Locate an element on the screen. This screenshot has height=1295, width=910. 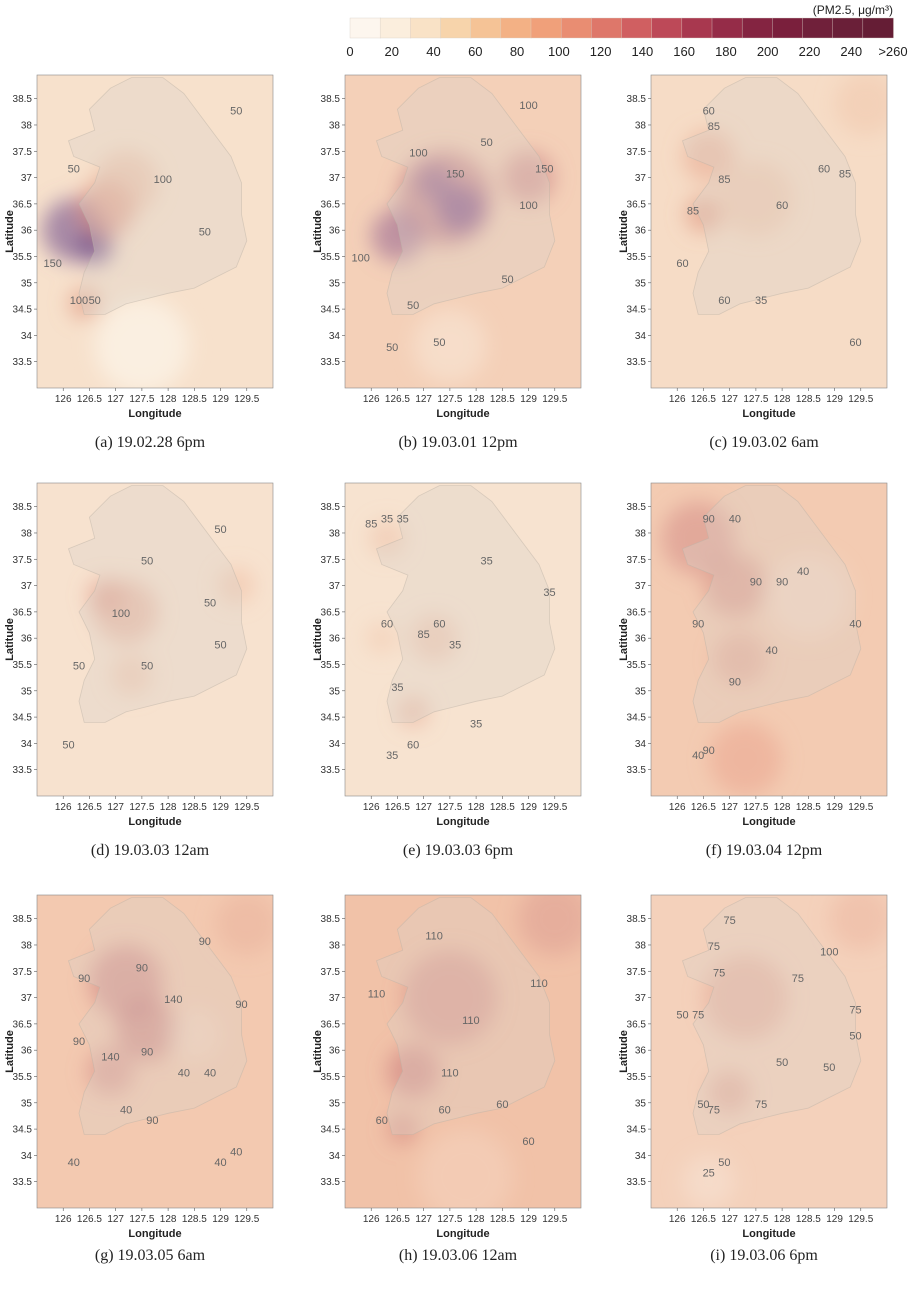
y-tick-label: 35 is located at coordinates (641, 691).